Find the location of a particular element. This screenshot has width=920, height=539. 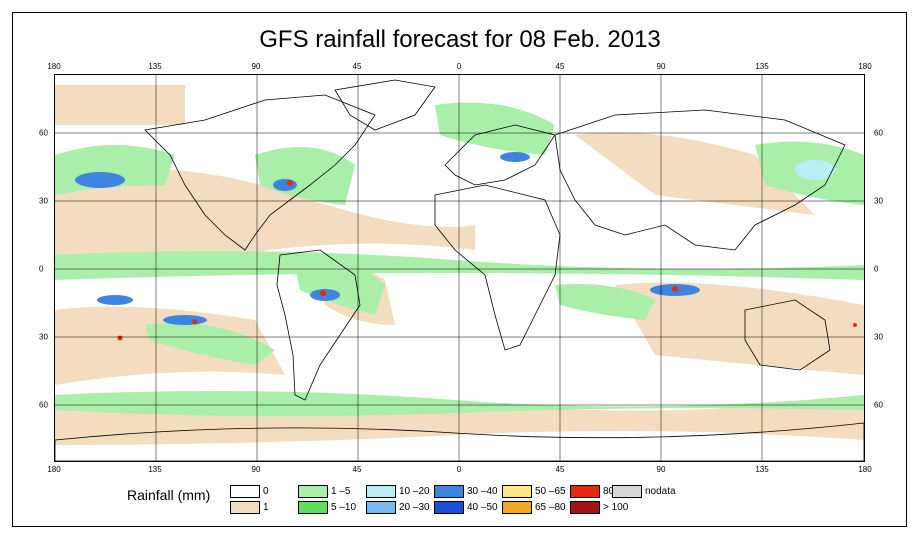

legend-title: Rainfall (mm) is located at coordinates (169, 495).